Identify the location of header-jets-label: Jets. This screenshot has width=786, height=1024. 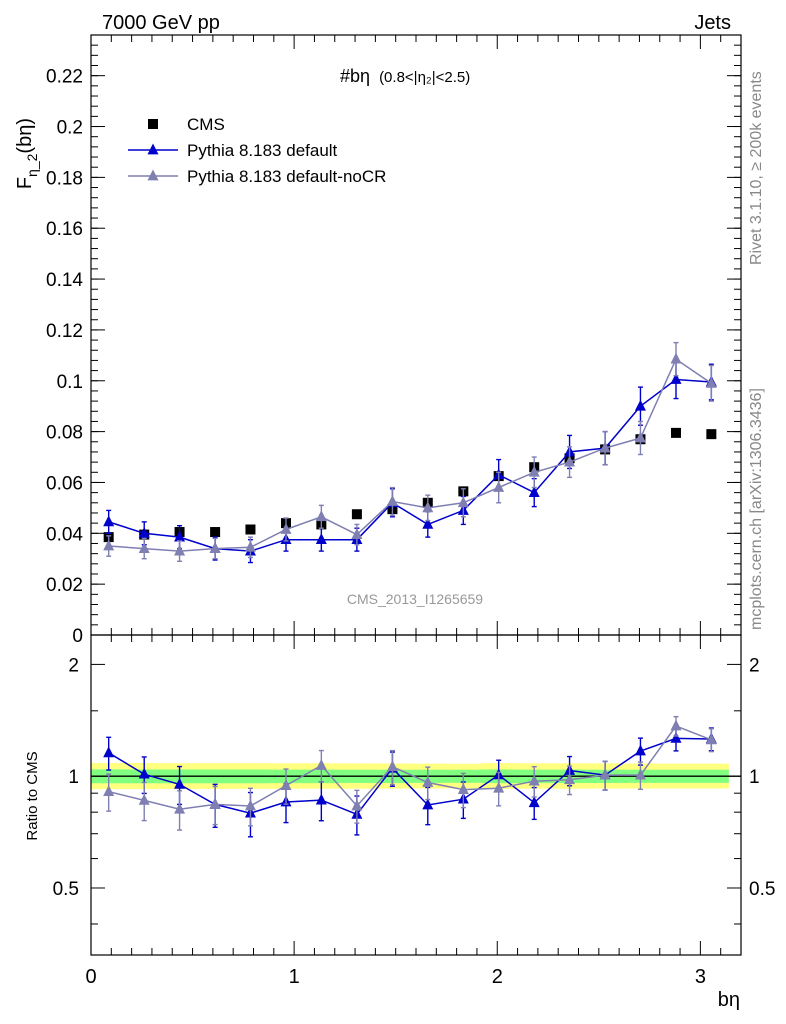
(712, 23).